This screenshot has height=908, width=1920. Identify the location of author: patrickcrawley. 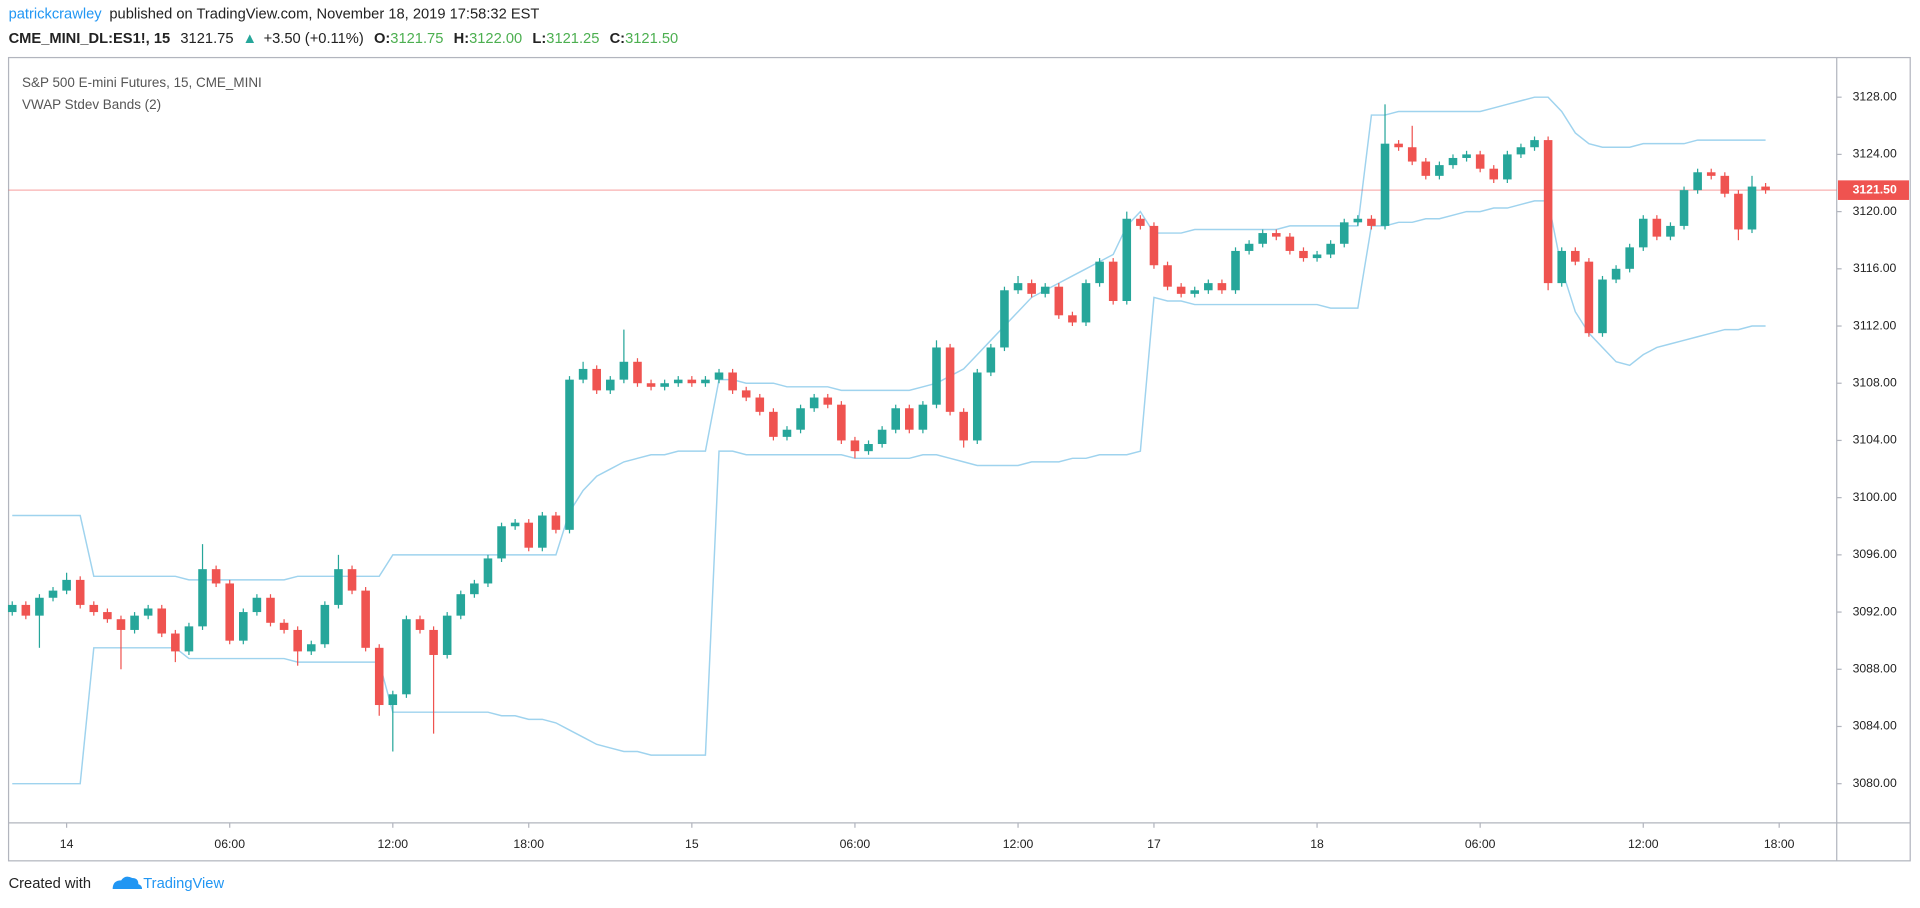
(56, 15).